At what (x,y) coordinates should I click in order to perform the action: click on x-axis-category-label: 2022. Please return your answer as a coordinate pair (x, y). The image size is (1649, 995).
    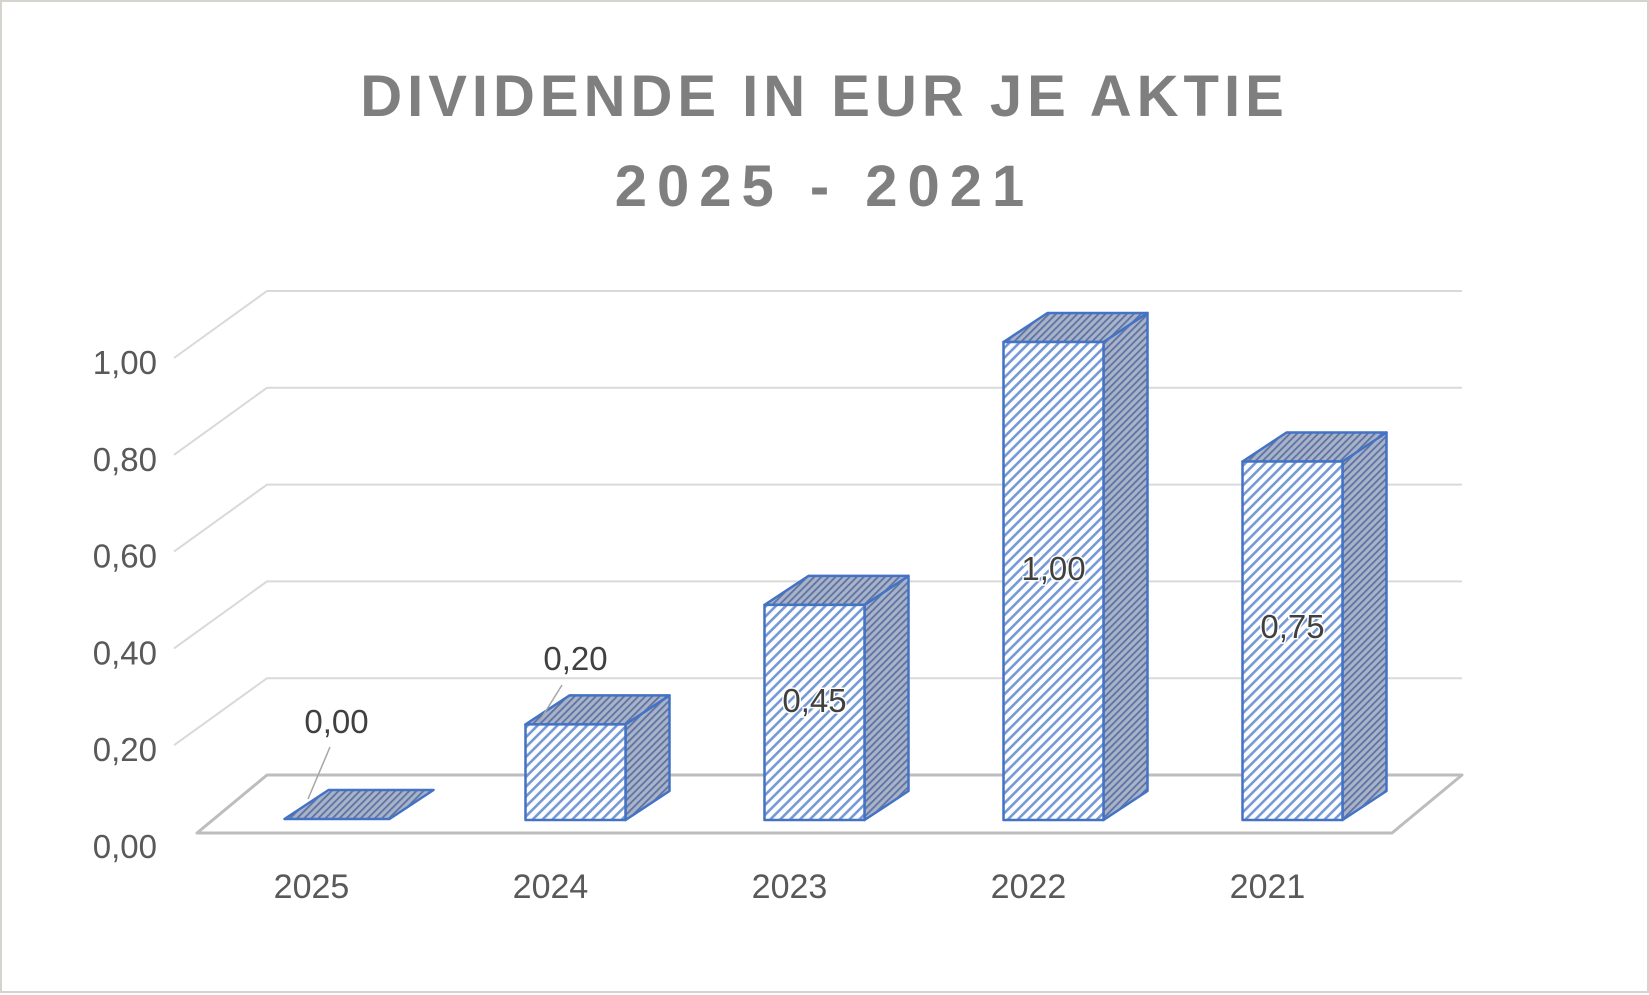
    Looking at the image, I should click on (1029, 887).